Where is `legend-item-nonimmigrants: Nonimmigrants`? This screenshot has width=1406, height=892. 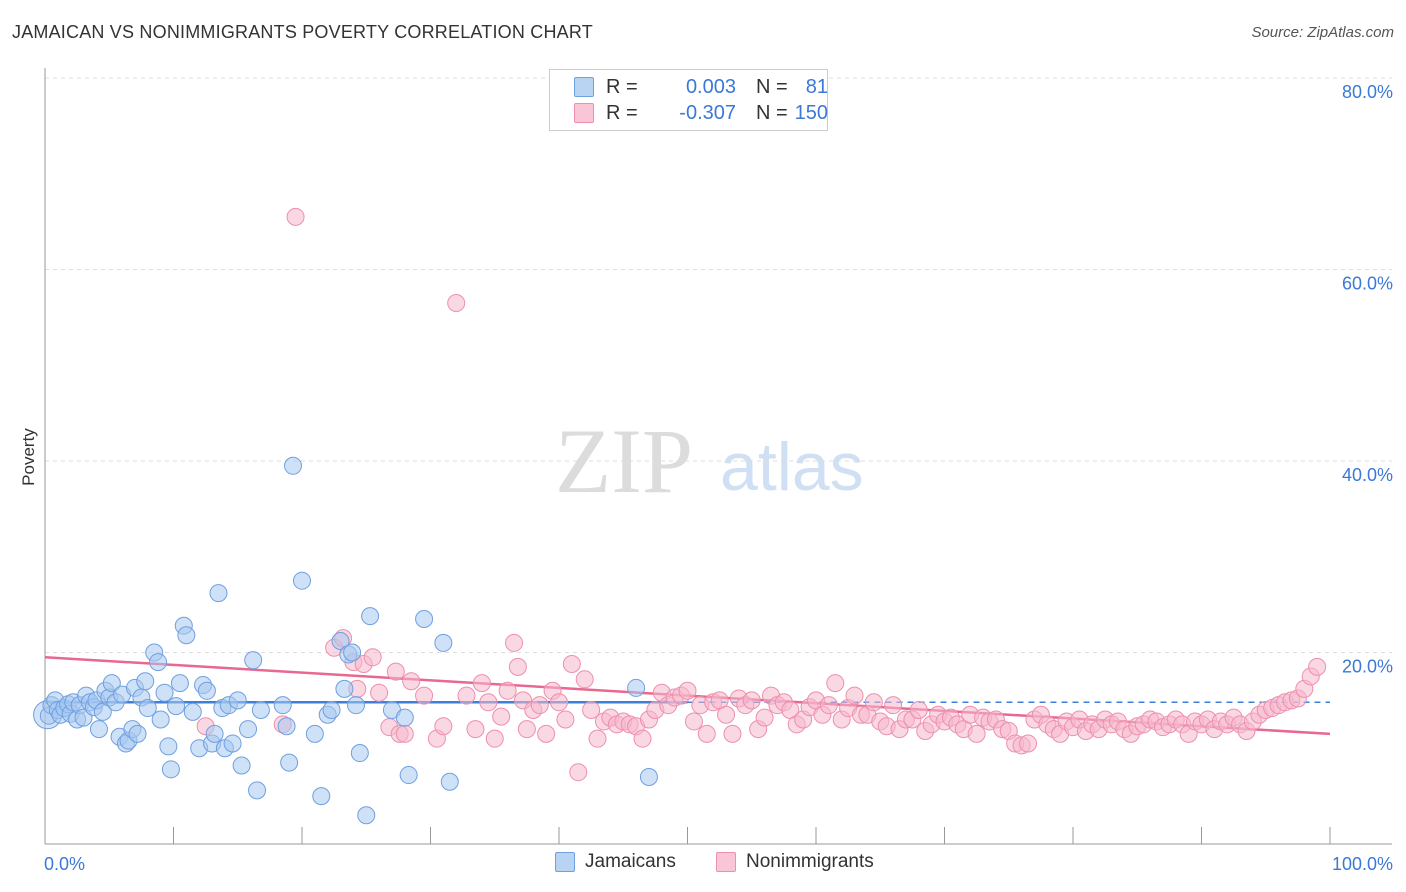 legend-item-nonimmigrants: Nonimmigrants is located at coordinates (795, 862).